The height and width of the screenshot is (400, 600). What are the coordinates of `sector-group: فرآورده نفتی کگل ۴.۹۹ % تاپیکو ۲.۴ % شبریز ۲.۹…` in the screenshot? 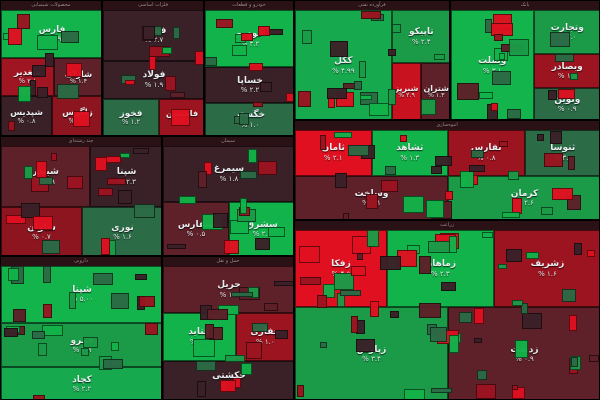 It's located at (372, 60).